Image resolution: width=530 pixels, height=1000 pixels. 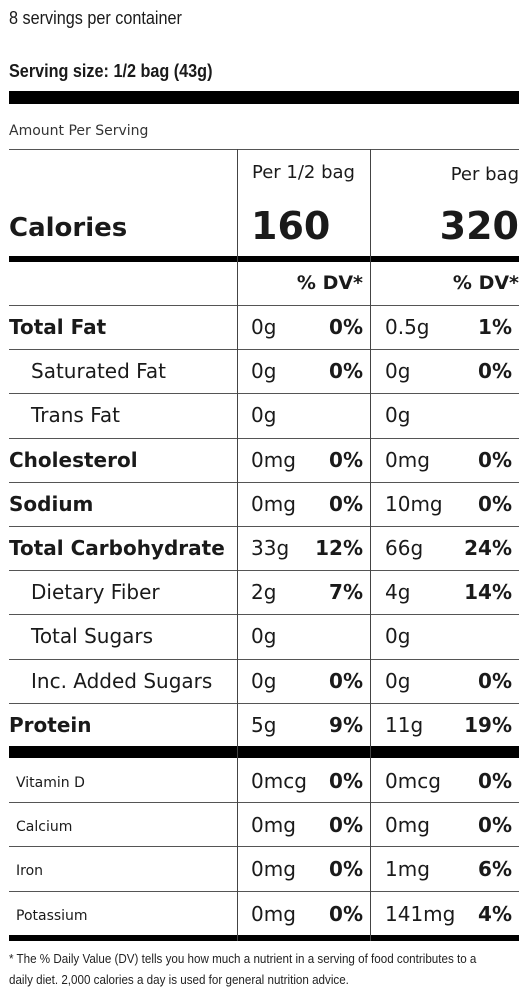 I want to click on top-thick-bar, so click(x=264, y=97).